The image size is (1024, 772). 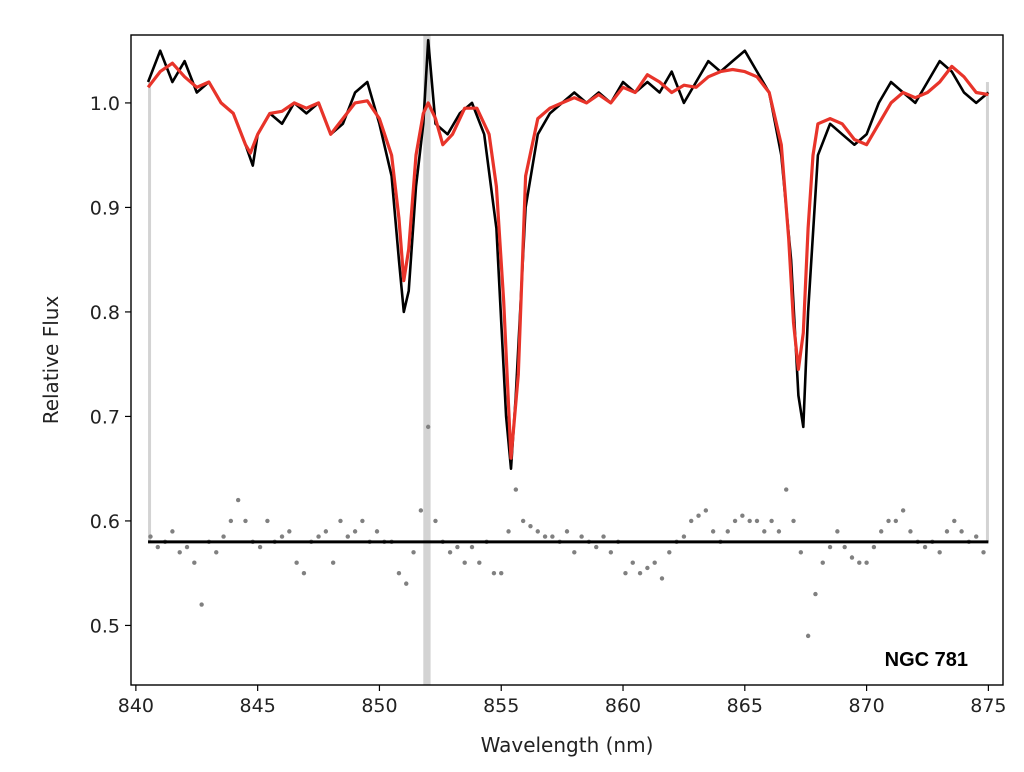 What do you see at coordinates (501, 706) in the screenshot?
I see `x-tick-label: 855` at bounding box center [501, 706].